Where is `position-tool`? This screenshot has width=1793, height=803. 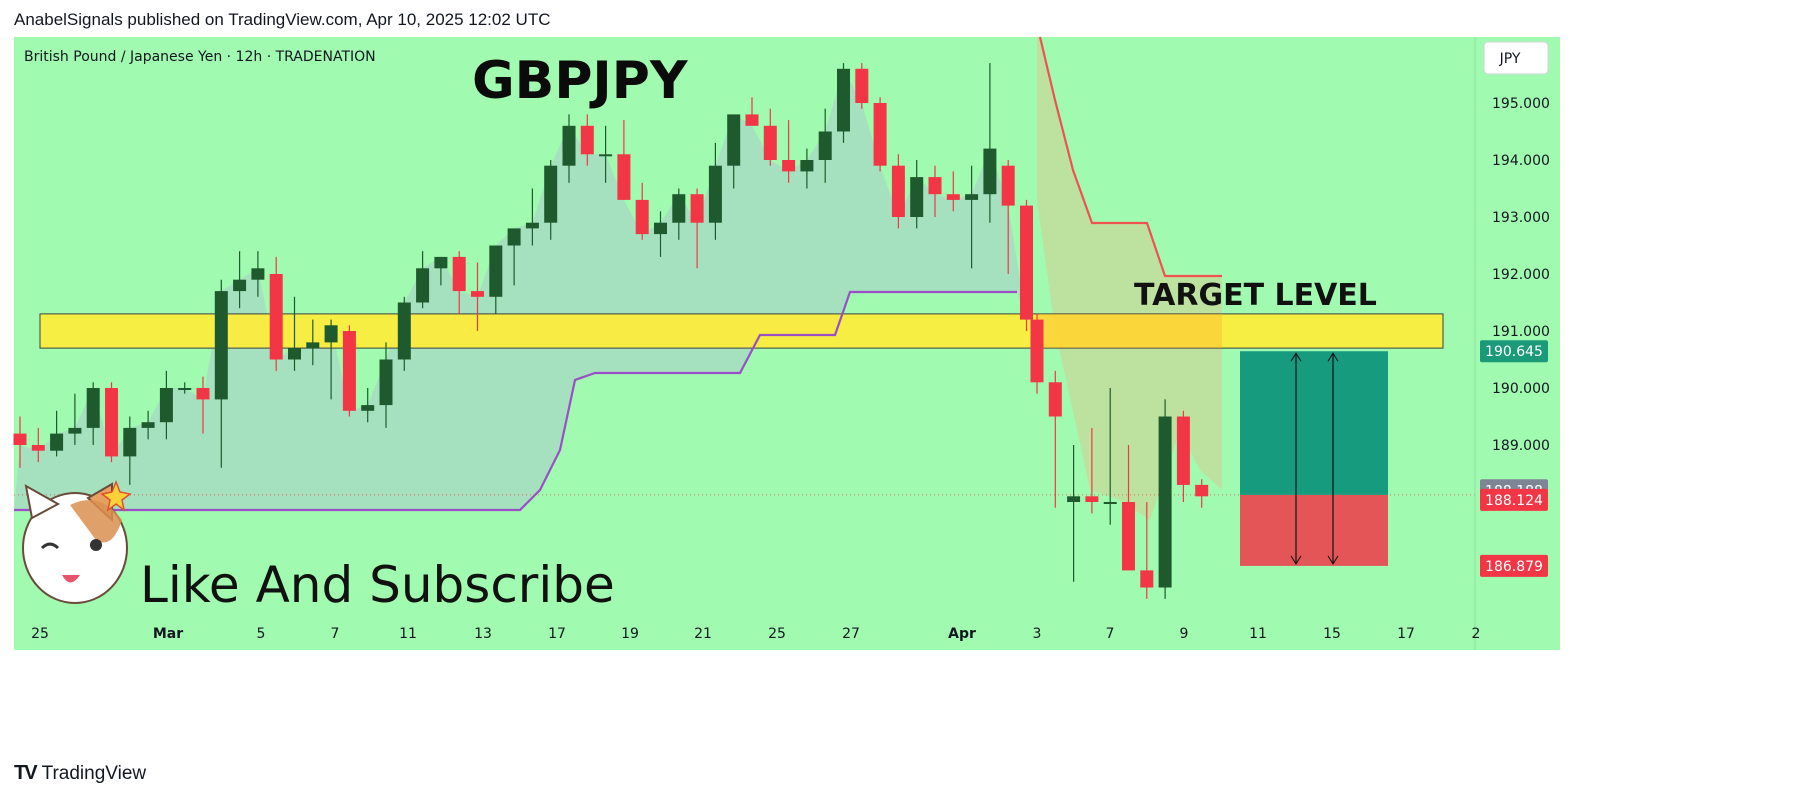 position-tool is located at coordinates (1314, 458).